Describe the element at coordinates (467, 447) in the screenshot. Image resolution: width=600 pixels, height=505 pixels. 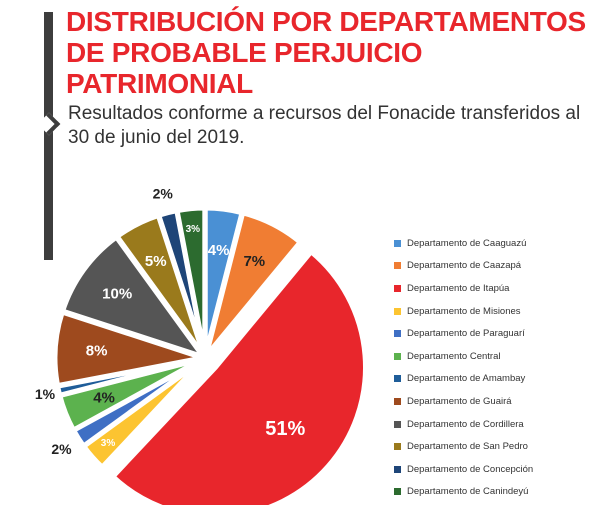
I see `legend-label-9: Departamento de San Pedro` at that location.